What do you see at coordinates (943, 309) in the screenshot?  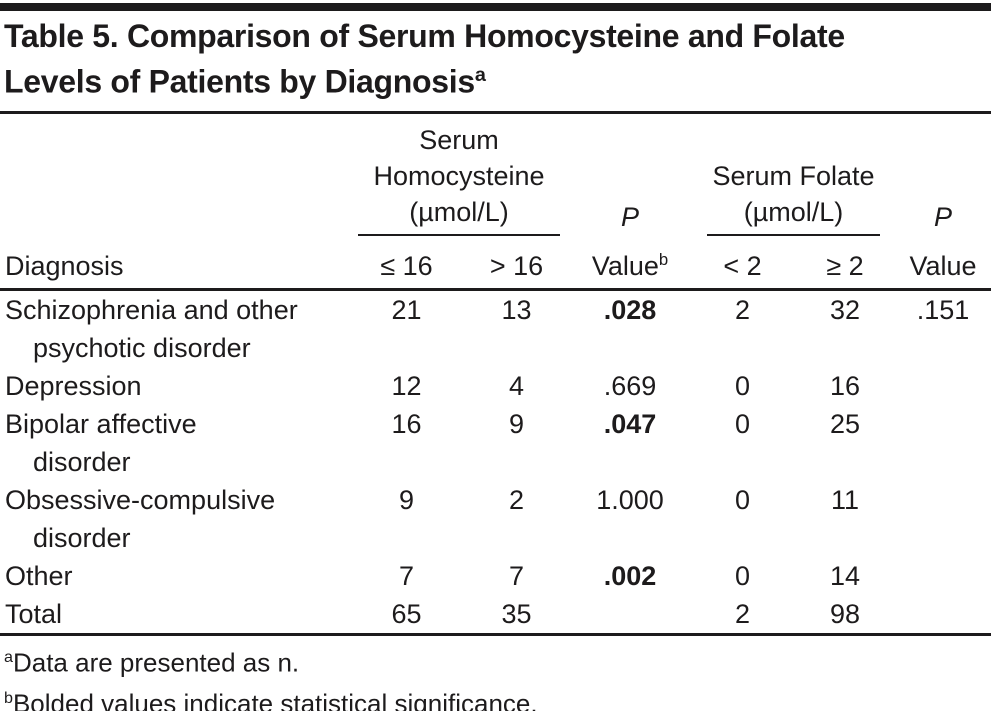 I see `cell-p-value-folate: .151` at bounding box center [943, 309].